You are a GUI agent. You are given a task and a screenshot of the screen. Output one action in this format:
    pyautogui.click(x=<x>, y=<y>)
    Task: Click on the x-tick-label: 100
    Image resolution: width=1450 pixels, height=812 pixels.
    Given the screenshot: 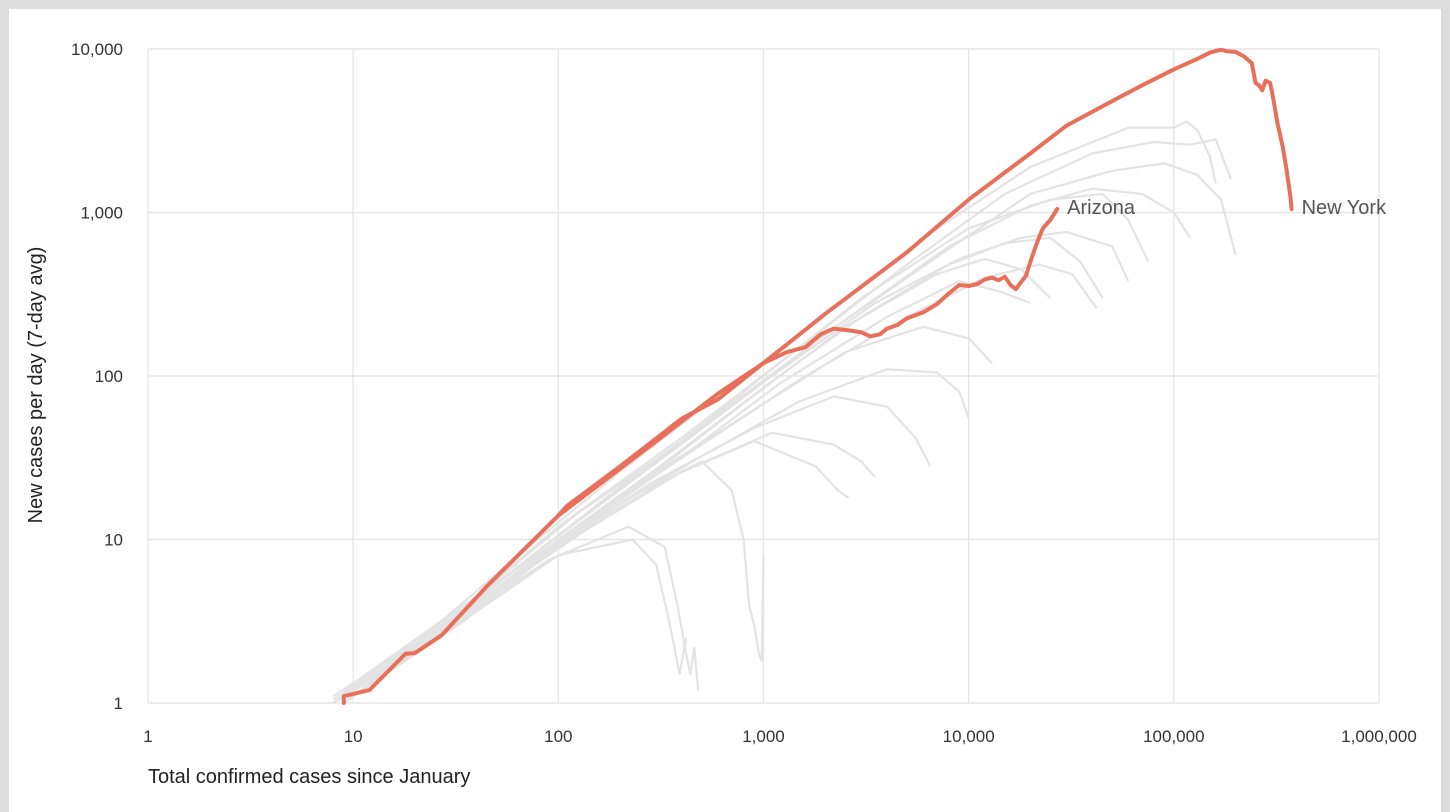 What is the action you would take?
    pyautogui.click(x=558, y=736)
    